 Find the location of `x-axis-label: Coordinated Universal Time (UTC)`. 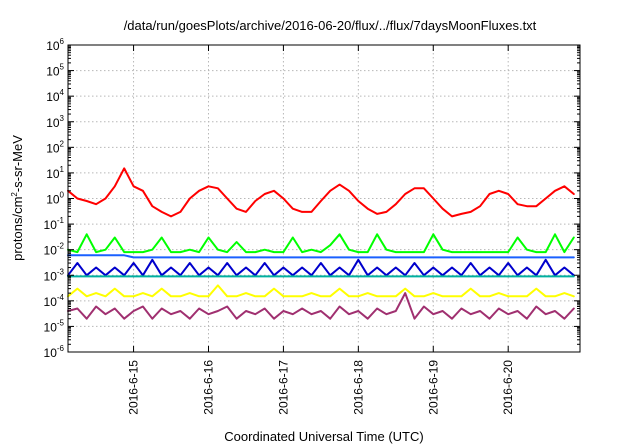

x-axis-label: Coordinated Universal Time (UTC) is located at coordinates (323, 436).